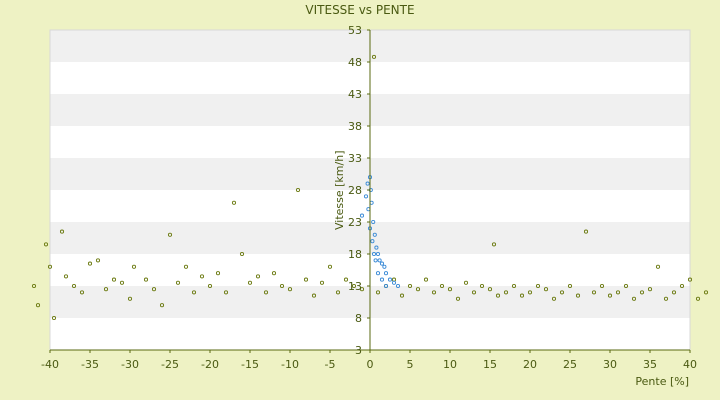 The image size is (720, 400). Describe the element at coordinates (355, 254) in the screenshot. I see `y-tick-label: 18` at that location.